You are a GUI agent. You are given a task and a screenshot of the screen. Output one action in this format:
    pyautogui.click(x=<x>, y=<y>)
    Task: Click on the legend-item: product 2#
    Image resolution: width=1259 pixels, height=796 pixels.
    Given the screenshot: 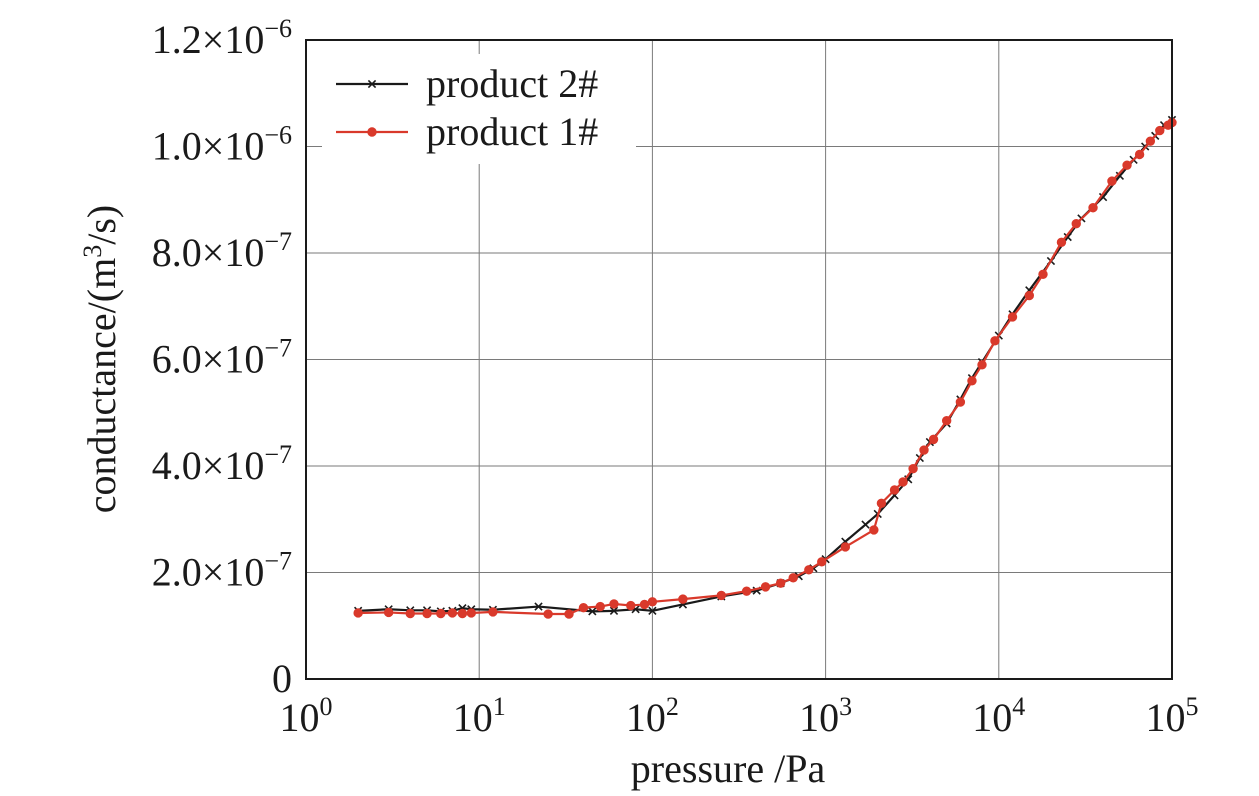 What is the action you would take?
    pyautogui.click(x=467, y=83)
    